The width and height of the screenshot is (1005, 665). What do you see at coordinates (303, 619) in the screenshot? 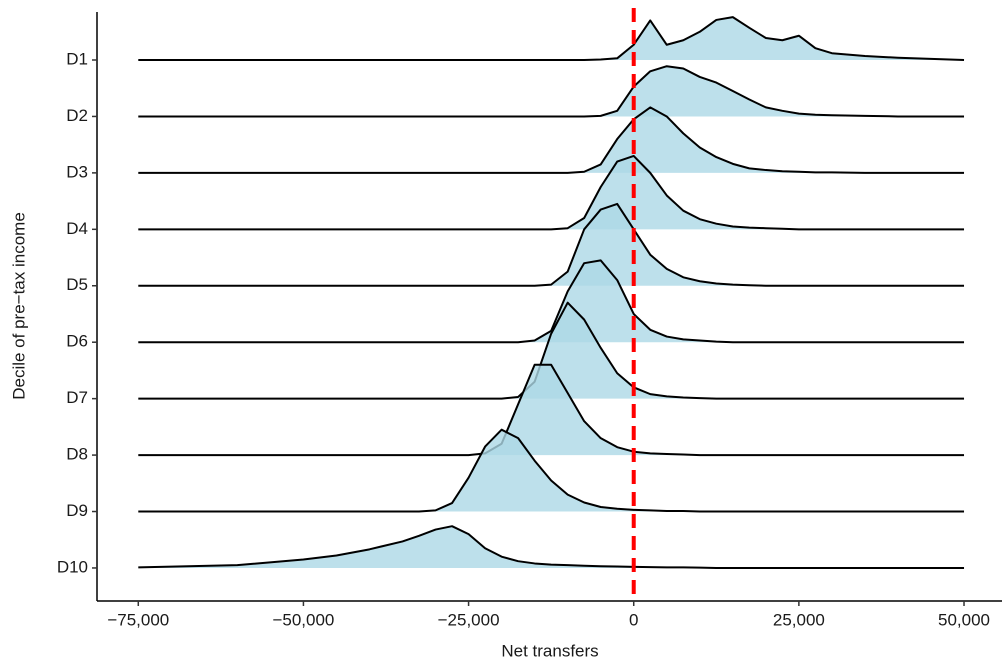
I see `x-tick-label: −50,000` at bounding box center [303, 619].